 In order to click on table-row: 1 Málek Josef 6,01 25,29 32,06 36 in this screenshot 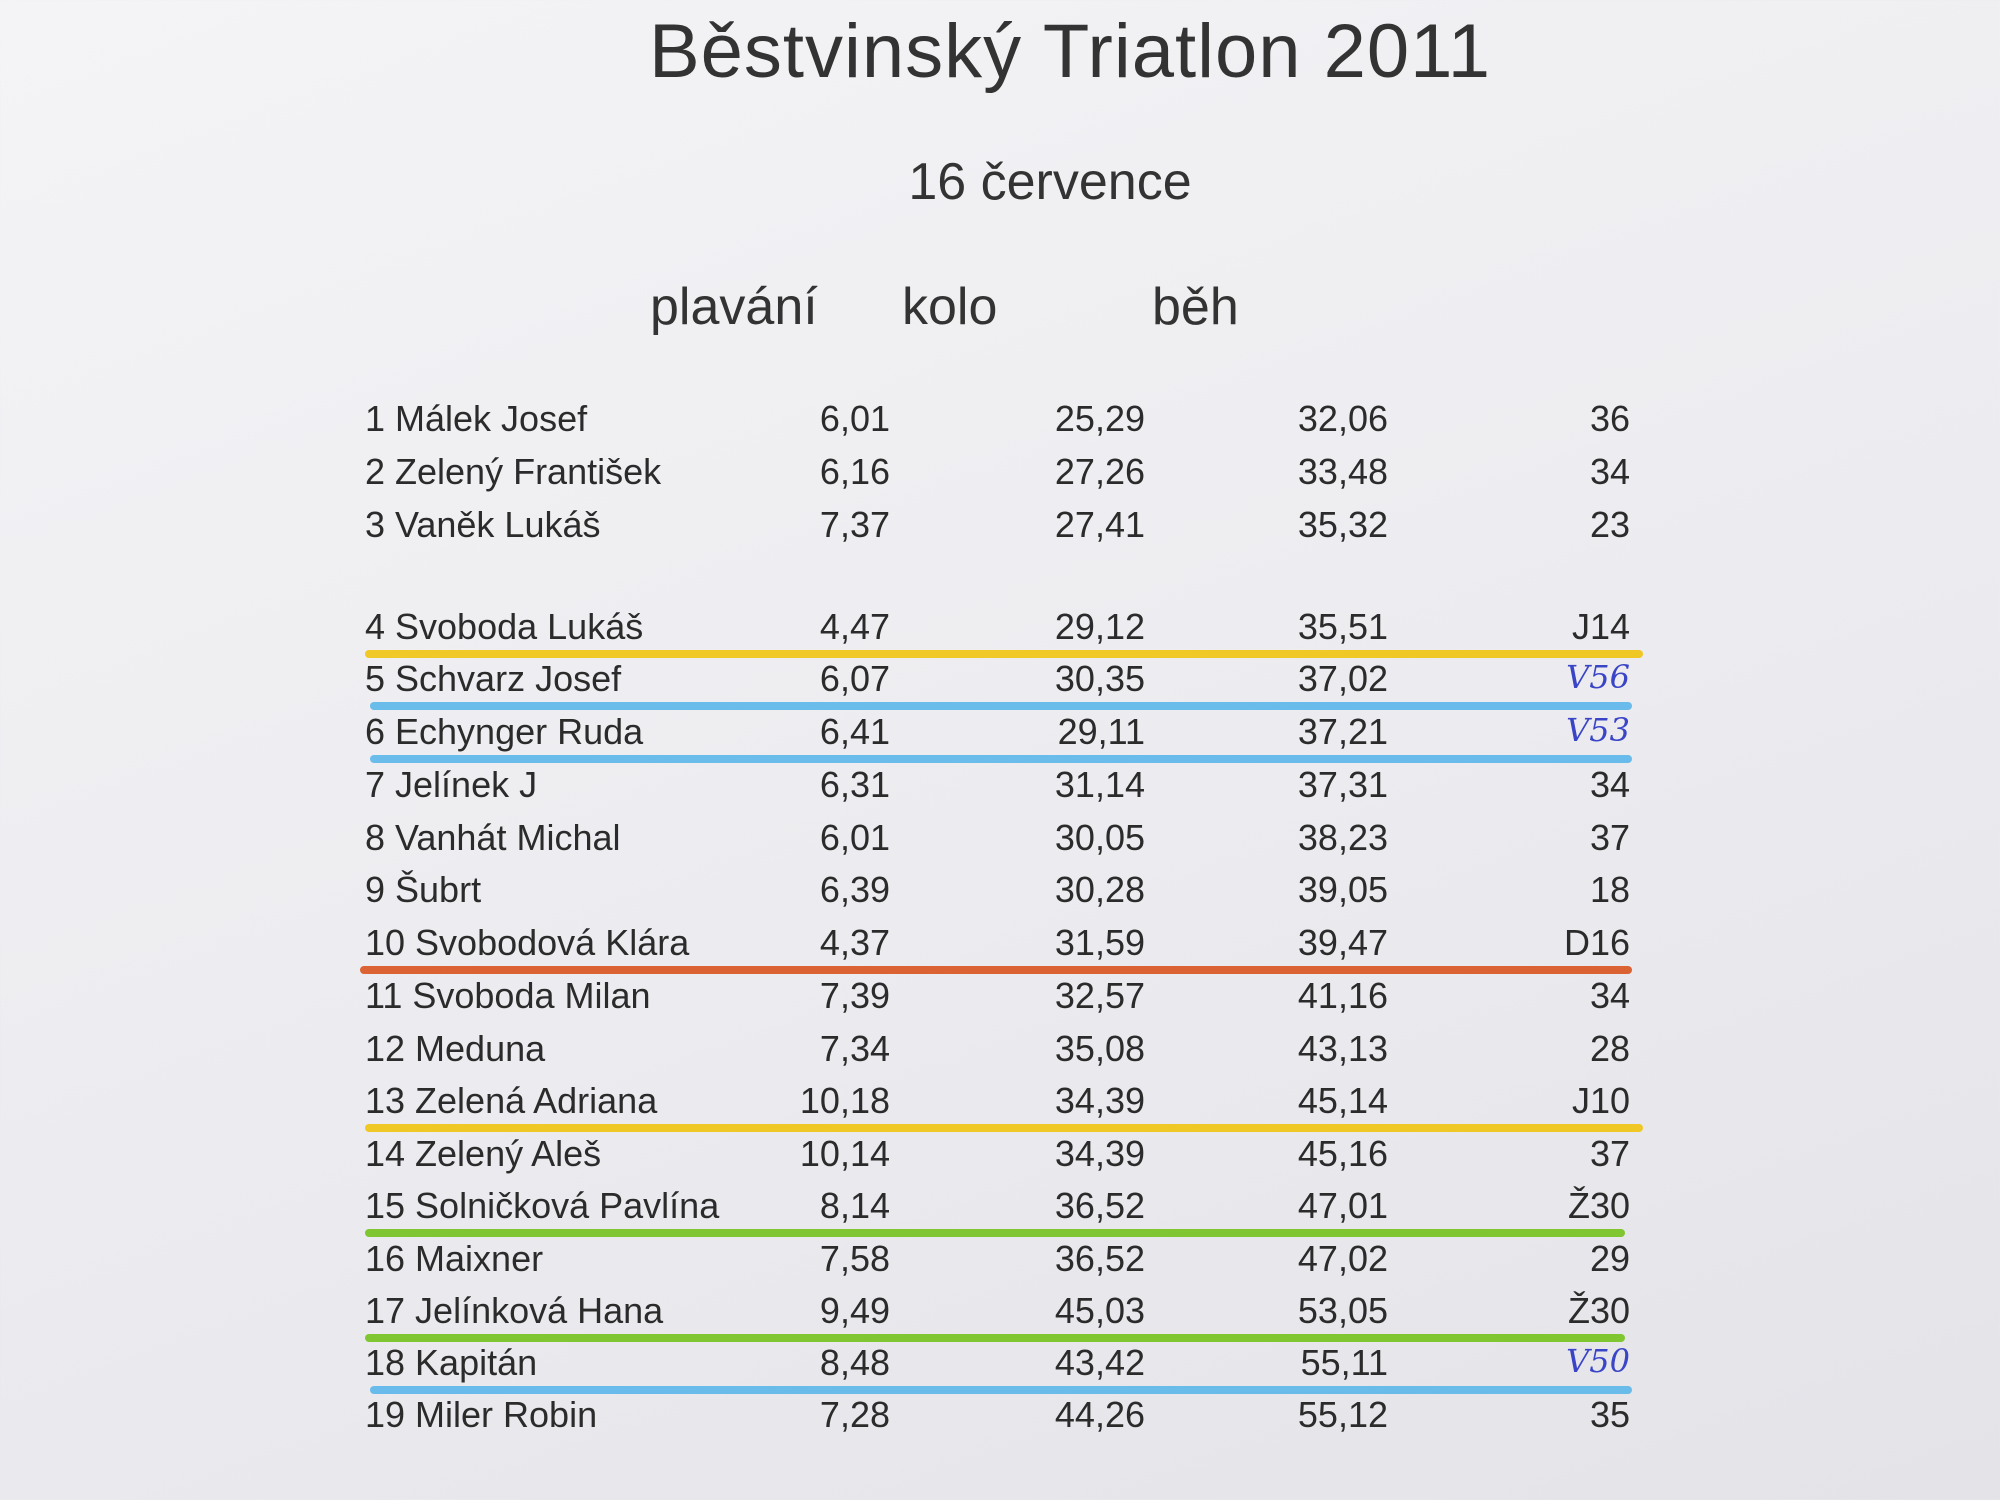, I will do `click(1000, 424)`.